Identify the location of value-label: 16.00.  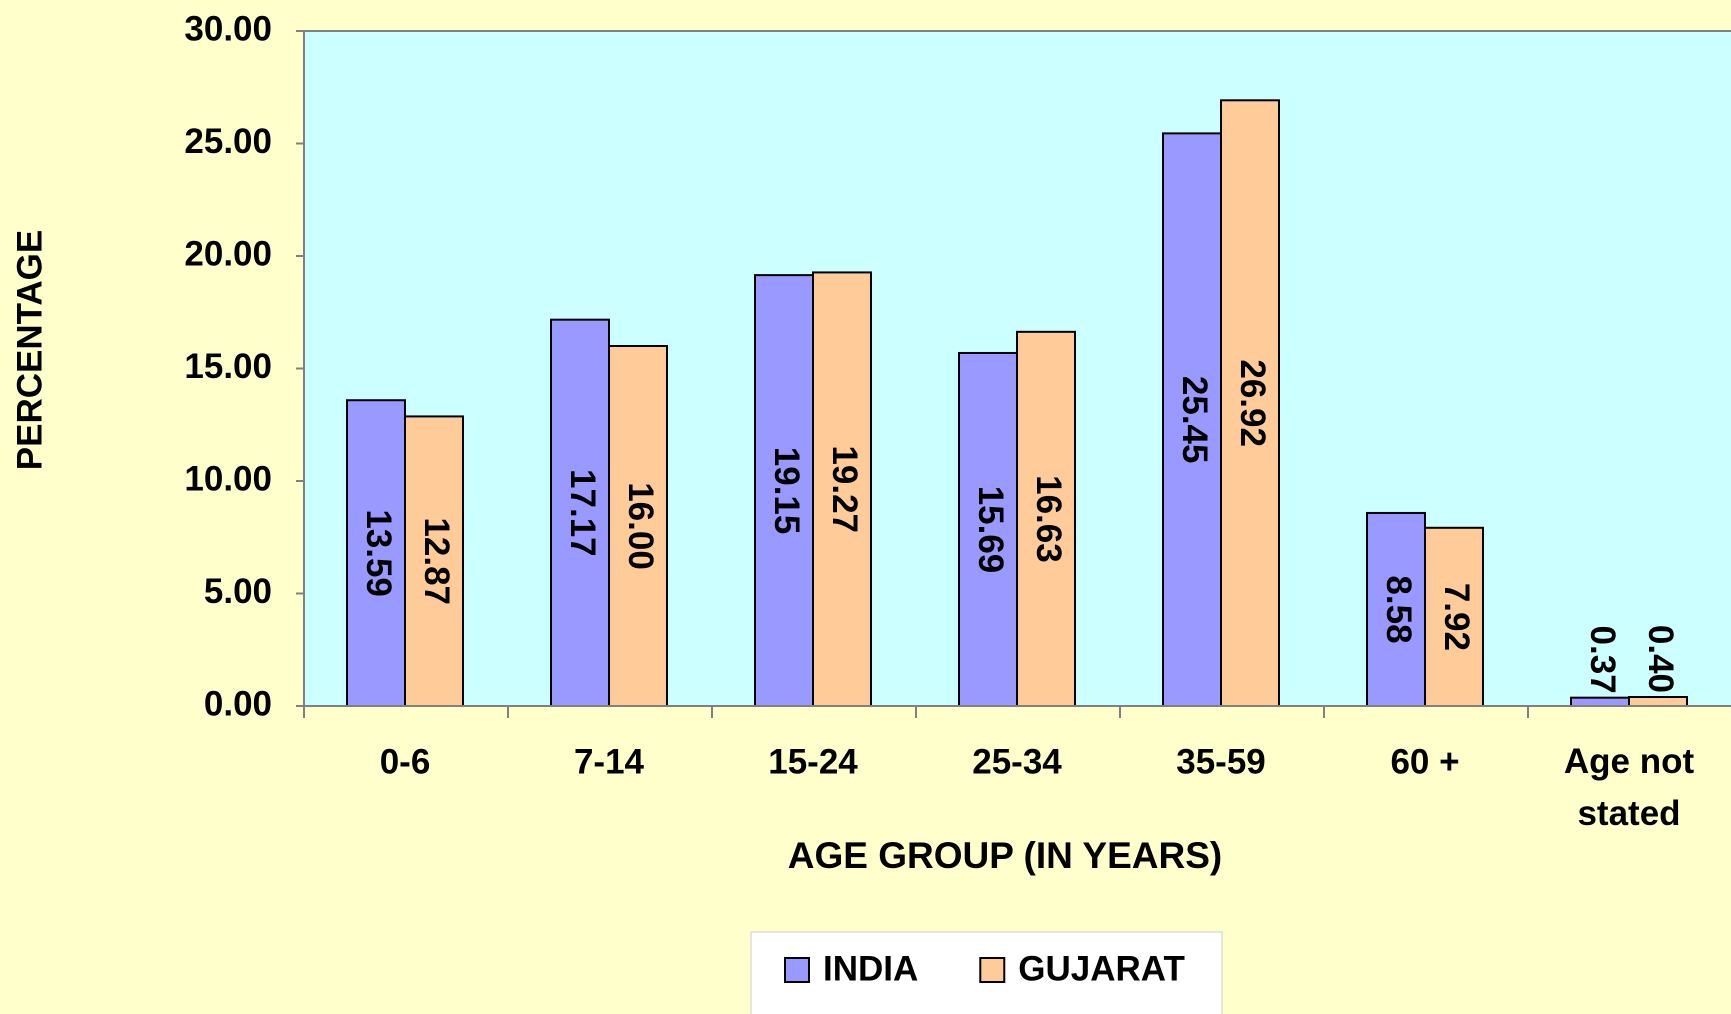
(640, 526).